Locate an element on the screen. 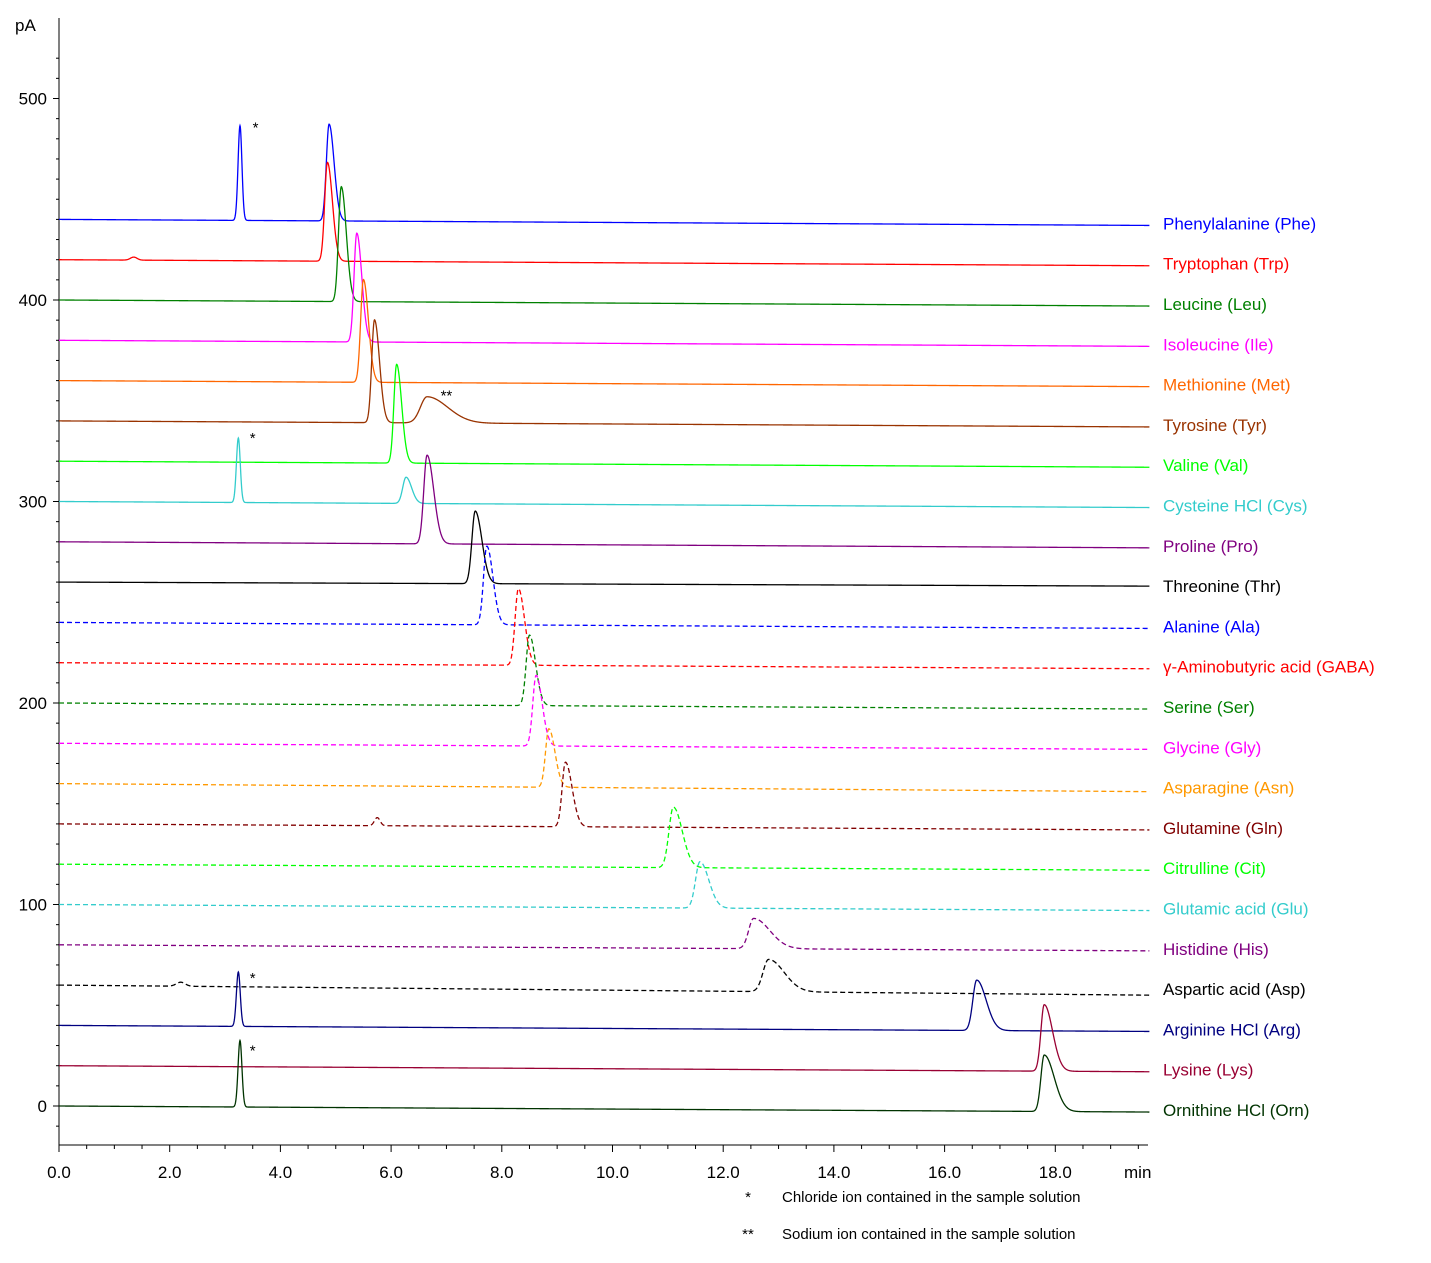 This screenshot has width=1431, height=1263. legend-label: γ-Aminobutyric acid (GABA) is located at coordinates (1269, 667).